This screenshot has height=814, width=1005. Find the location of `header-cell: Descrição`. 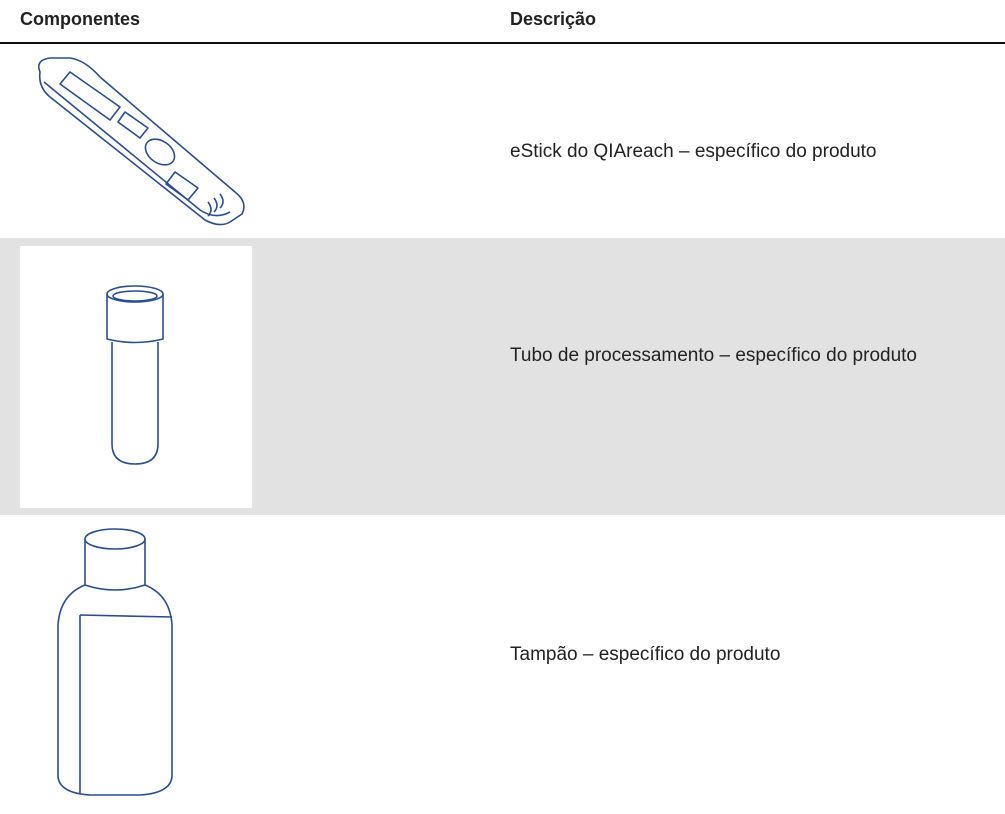

header-cell: Descrição is located at coordinates (553, 19).